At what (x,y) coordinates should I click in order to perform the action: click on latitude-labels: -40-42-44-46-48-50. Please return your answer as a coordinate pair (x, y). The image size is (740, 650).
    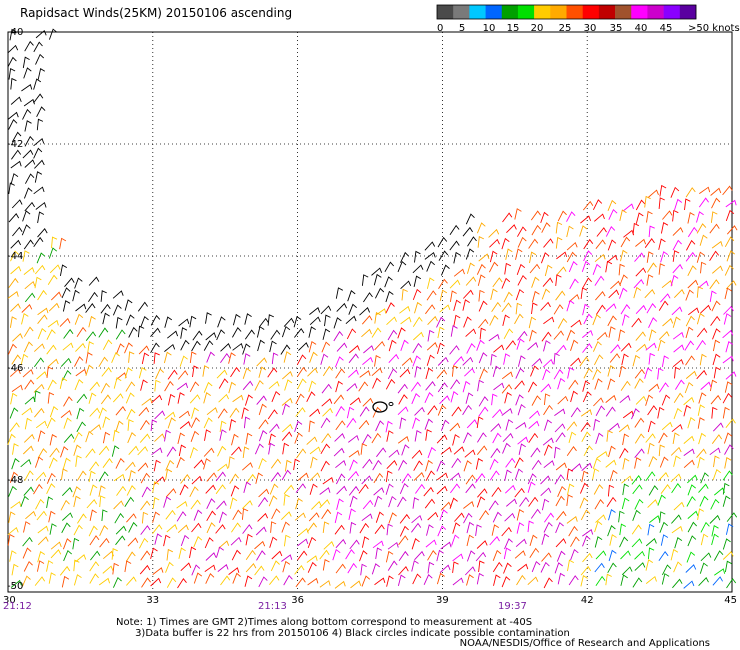
    Looking at the image, I should click on (15, 309).